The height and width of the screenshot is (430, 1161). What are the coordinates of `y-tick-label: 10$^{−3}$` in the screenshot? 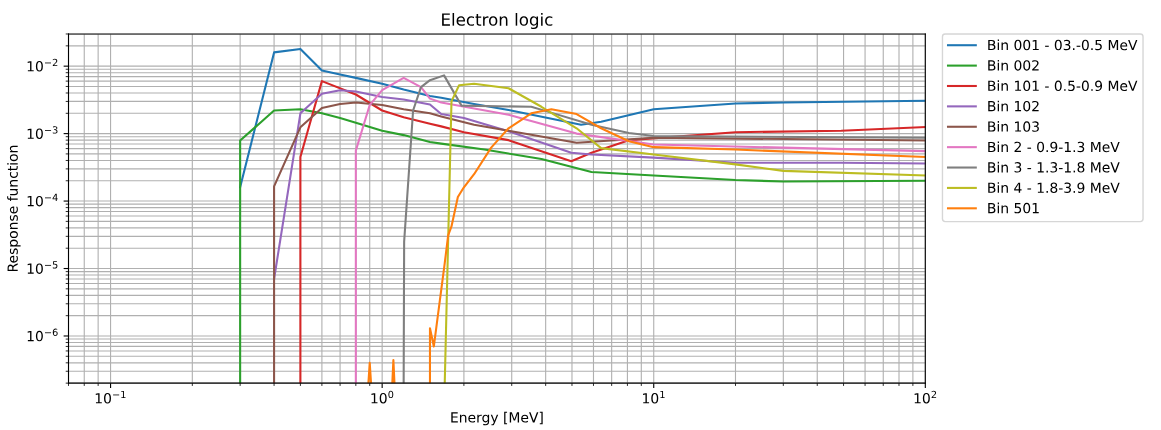 It's located at (42, 132).